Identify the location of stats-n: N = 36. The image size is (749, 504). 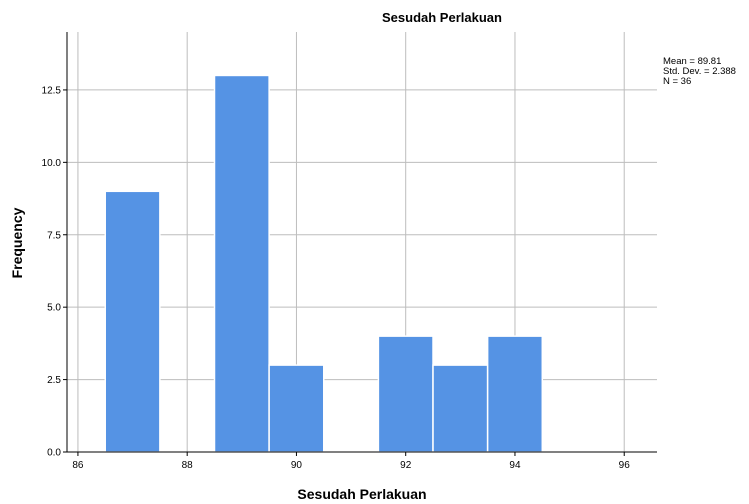
(677, 81).